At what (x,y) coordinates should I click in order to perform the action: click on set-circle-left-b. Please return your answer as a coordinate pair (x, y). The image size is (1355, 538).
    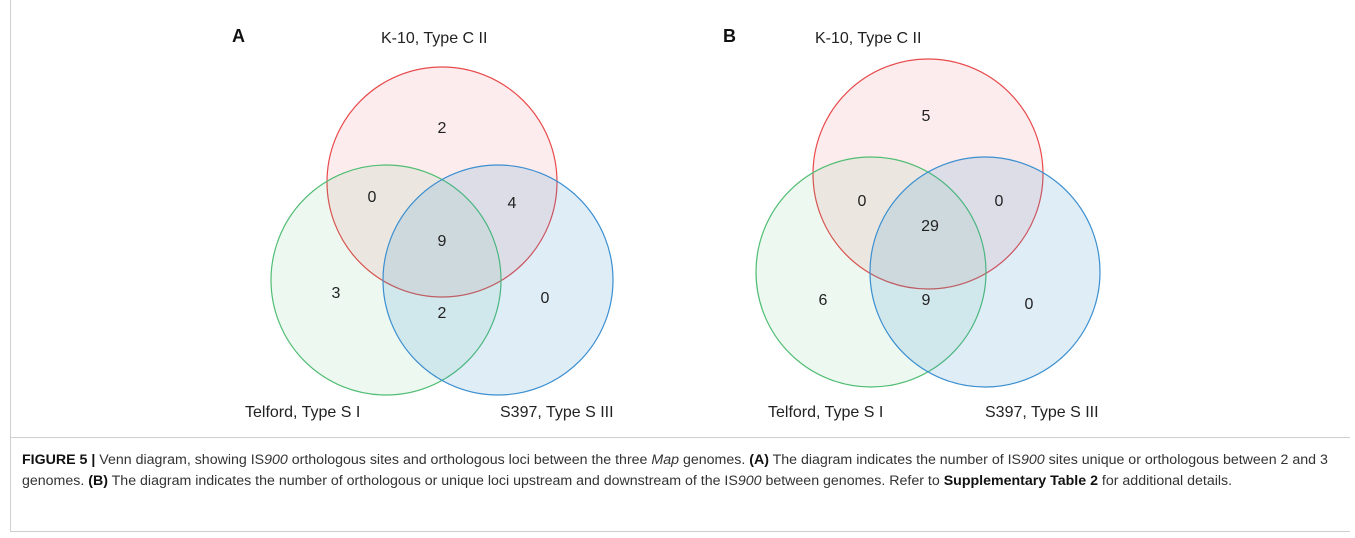
    Looking at the image, I should click on (871, 272).